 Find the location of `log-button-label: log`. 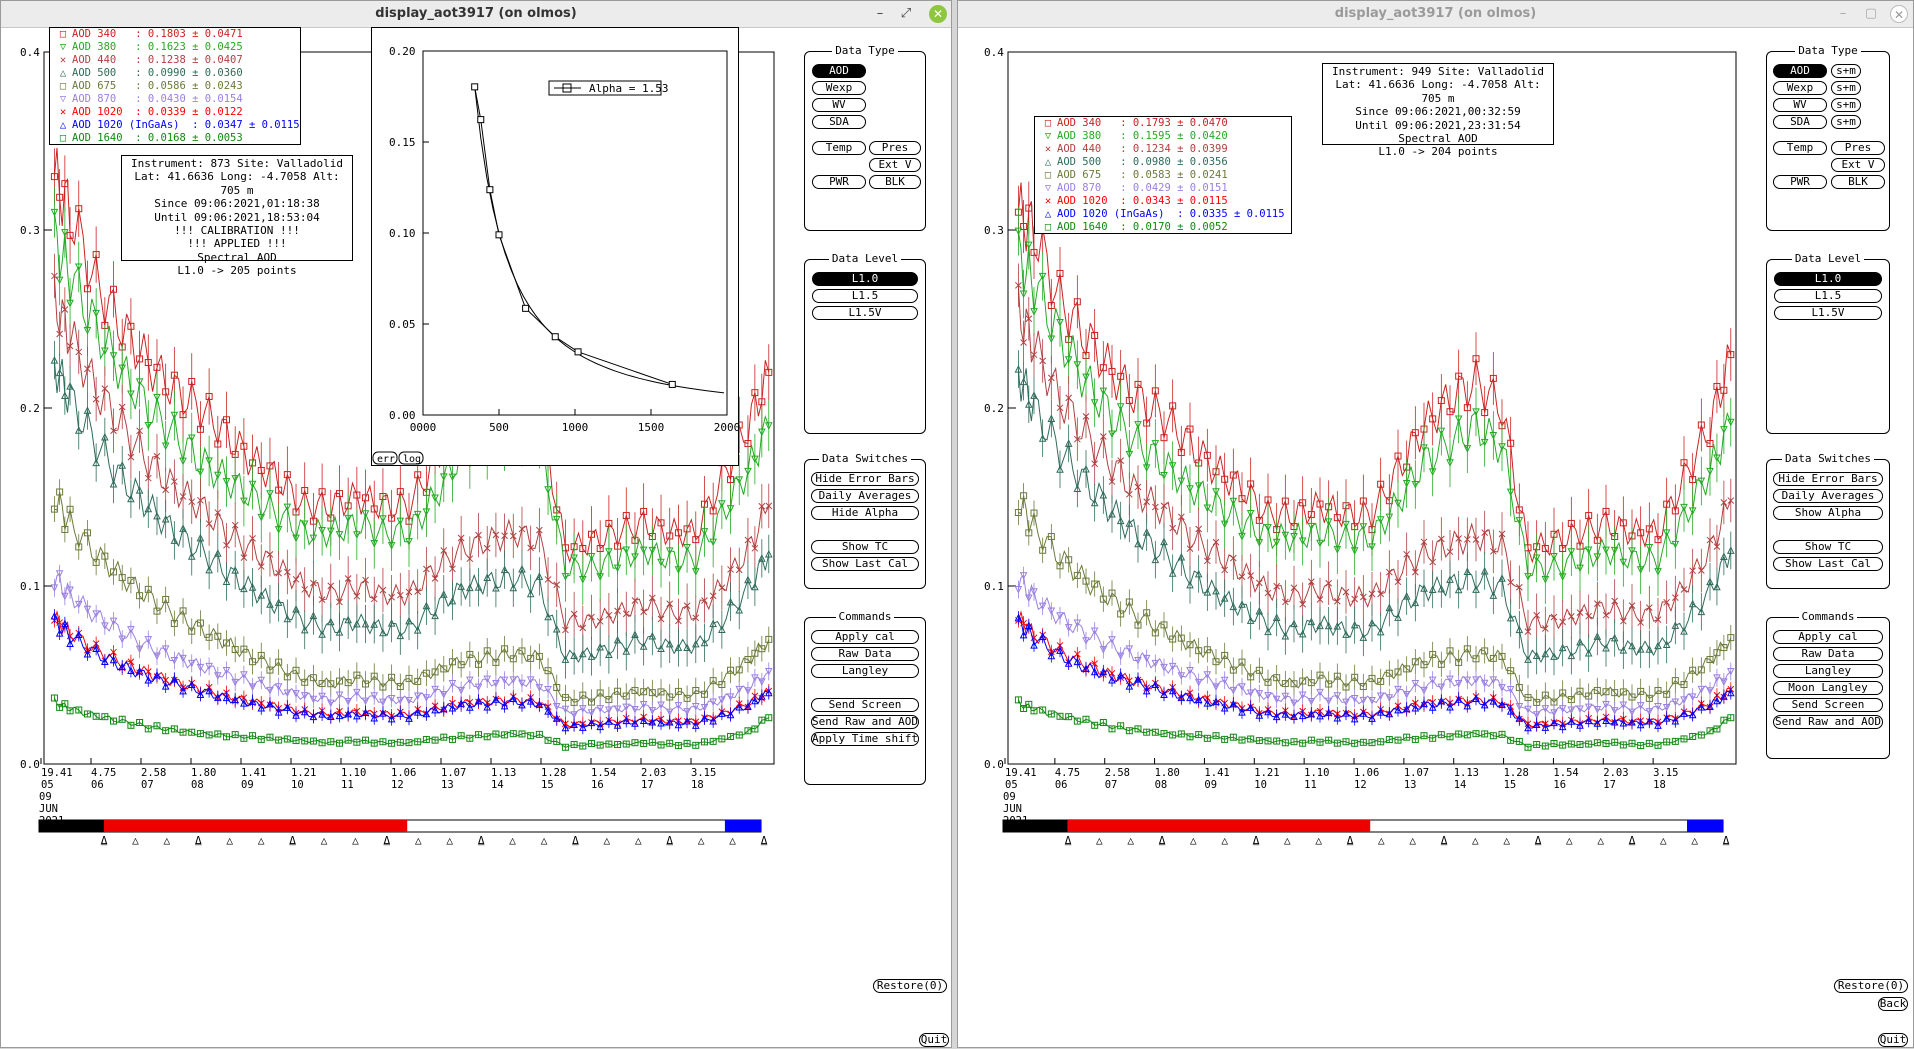

log-button-label: log is located at coordinates (412, 459).